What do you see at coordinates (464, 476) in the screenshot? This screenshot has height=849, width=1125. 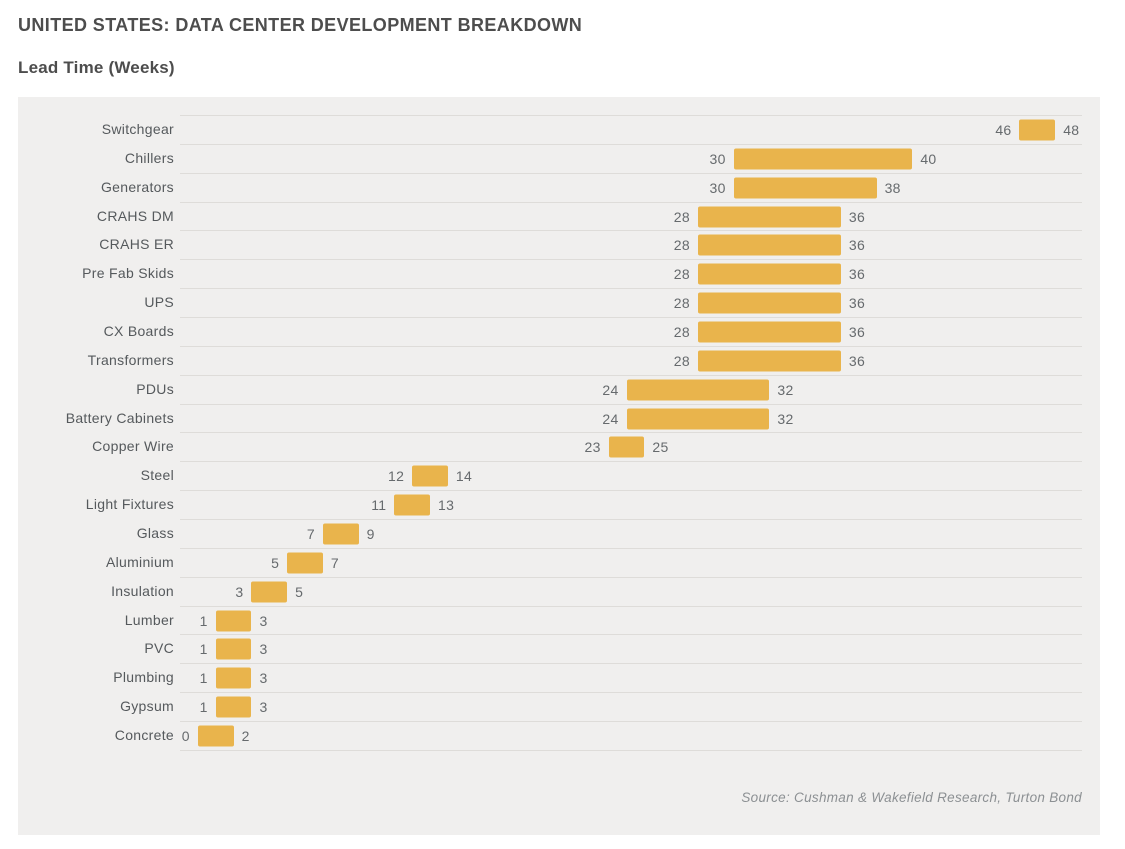 I see `bar-max-label: 14` at bounding box center [464, 476].